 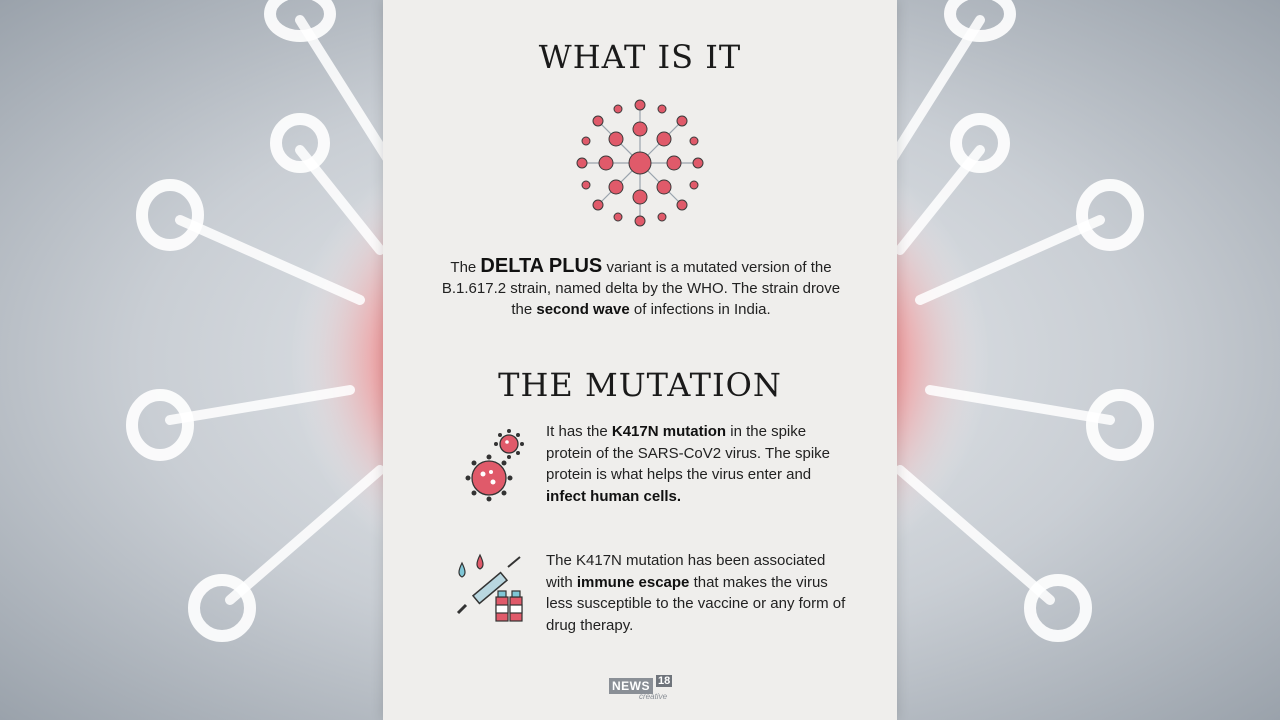 What do you see at coordinates (669, 431) in the screenshot?
I see `item1-bold-1: K417N mutation` at bounding box center [669, 431].